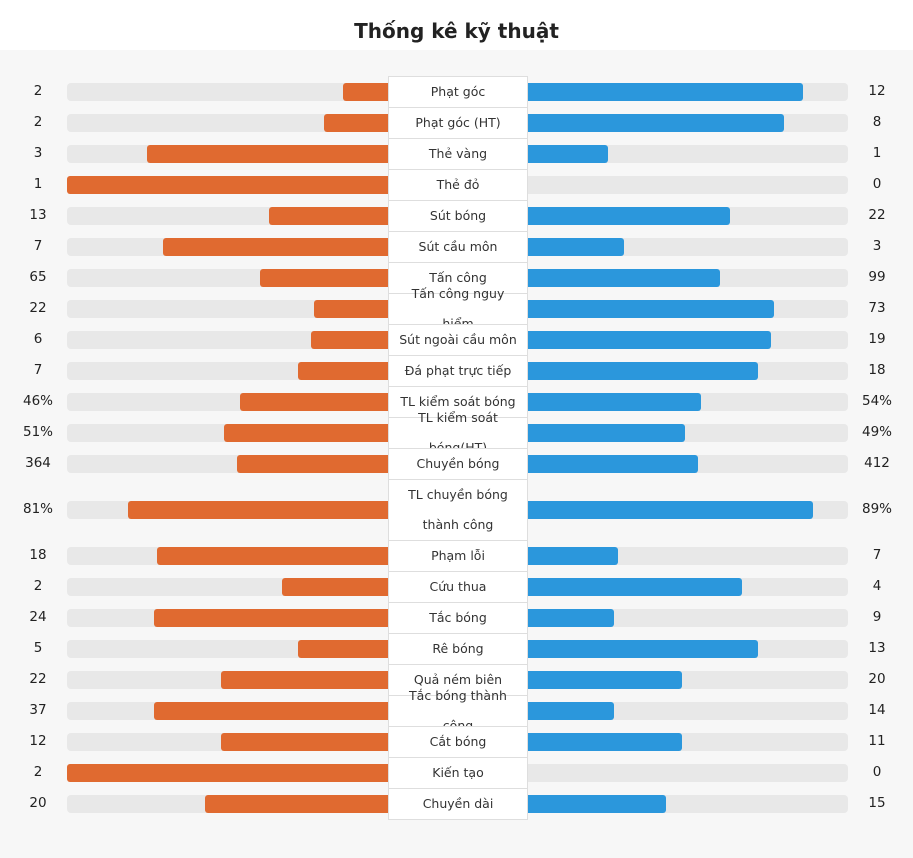 This screenshot has width=913, height=858. What do you see at coordinates (38, 338) in the screenshot?
I see `home-value: 6` at bounding box center [38, 338].